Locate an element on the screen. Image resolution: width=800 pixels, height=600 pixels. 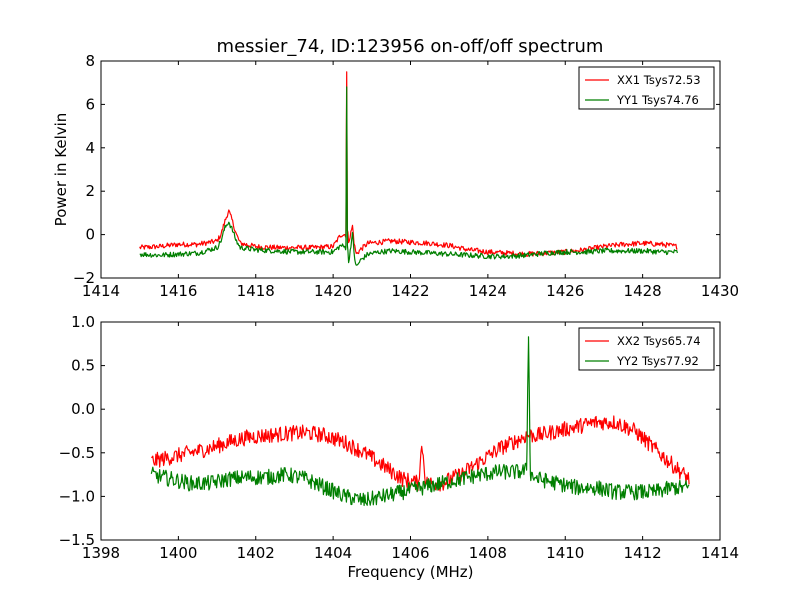
legend-label: YY1 Tsys74.76 is located at coordinates (657, 100).